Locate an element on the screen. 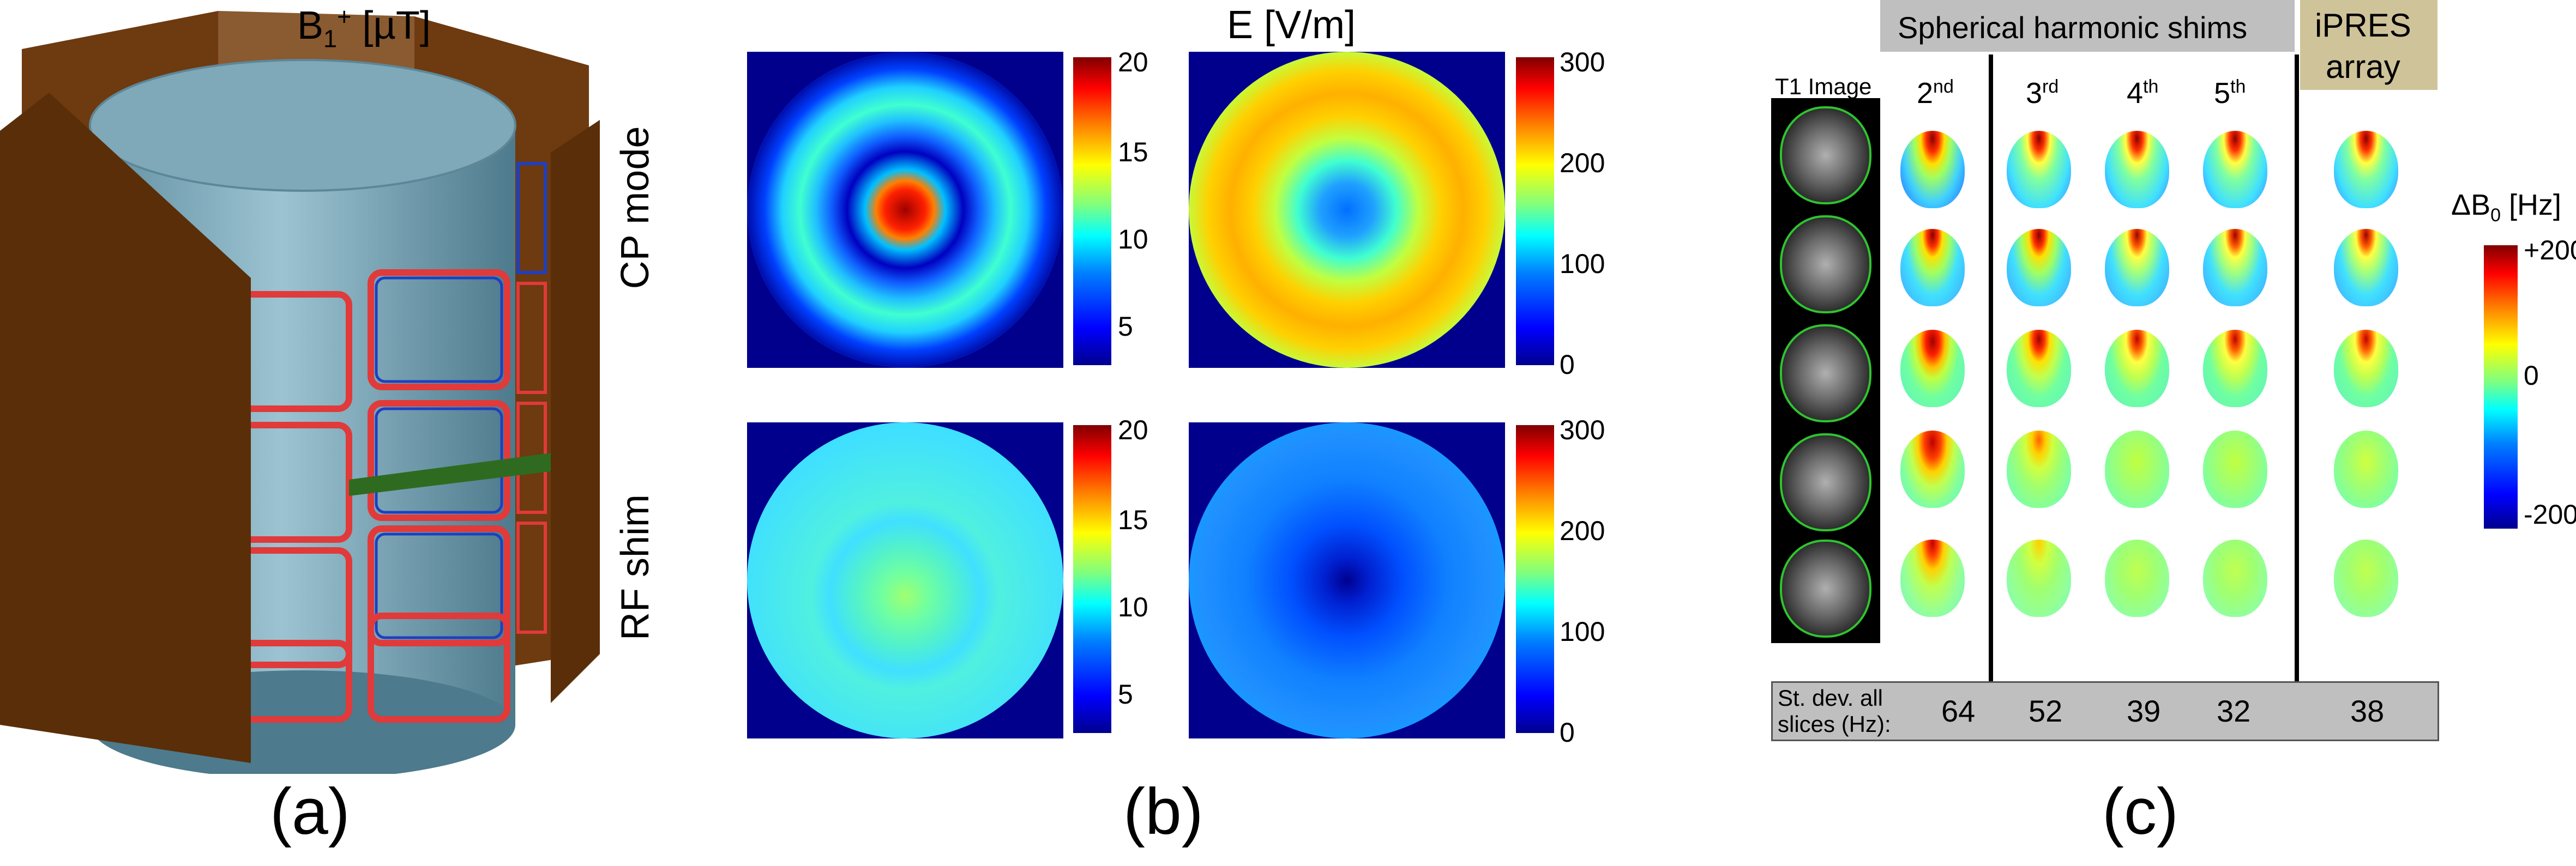 The image size is (2576, 866). b0-colorbar-title: ΔB0 [Hz] is located at coordinates (2506, 207).